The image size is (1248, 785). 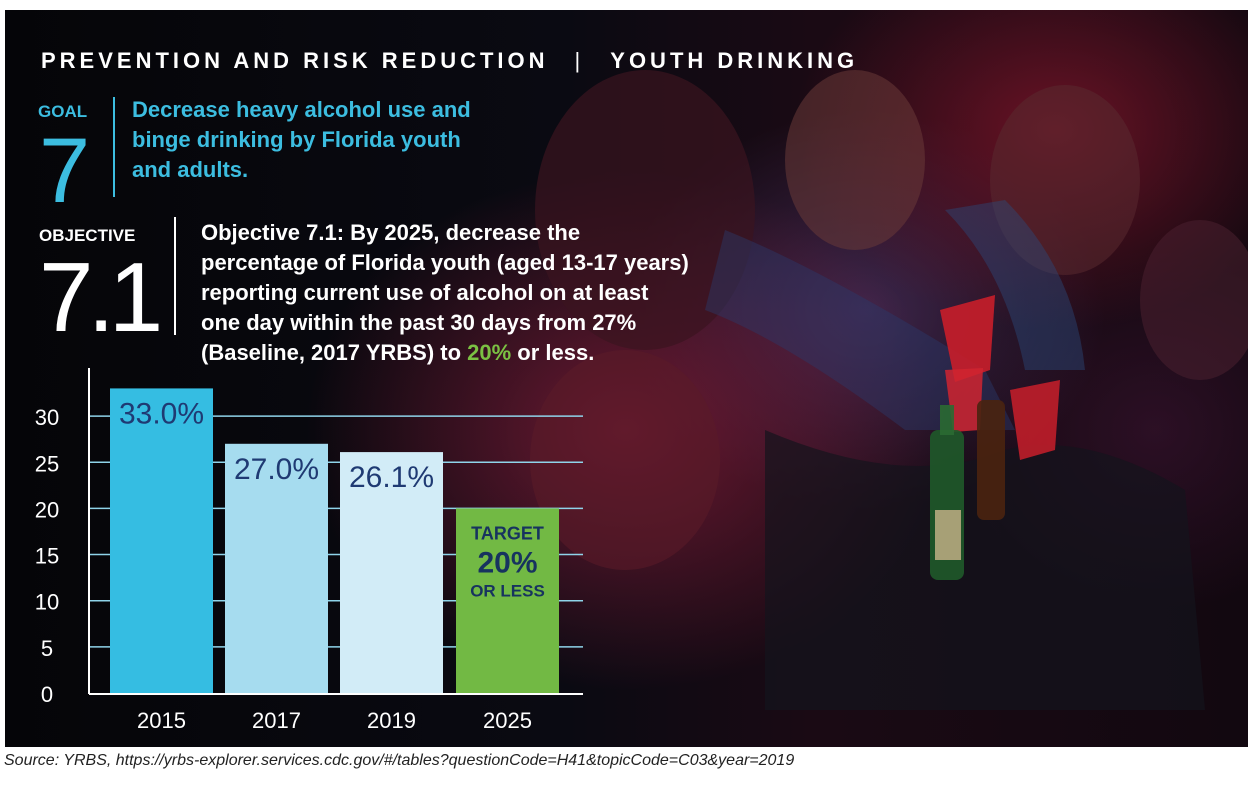 What do you see at coordinates (161, 413) in the screenshot?
I see `data-label: 33.0%` at bounding box center [161, 413].